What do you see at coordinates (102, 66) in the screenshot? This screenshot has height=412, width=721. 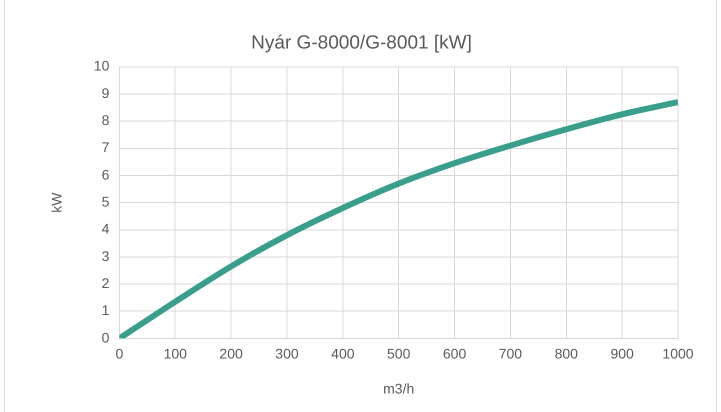 I see `y-tick-label: 10` at bounding box center [102, 66].